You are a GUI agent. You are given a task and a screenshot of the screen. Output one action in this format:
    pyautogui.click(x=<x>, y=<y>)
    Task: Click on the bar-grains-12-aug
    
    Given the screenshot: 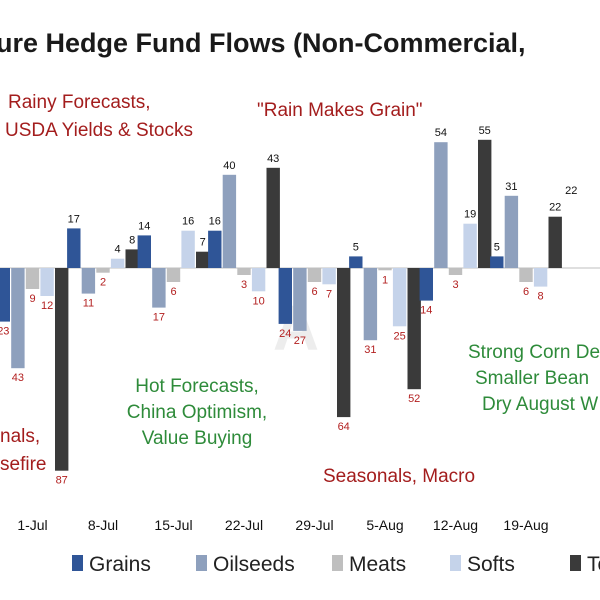 What is the action you would take?
    pyautogui.click(x=426, y=284)
    